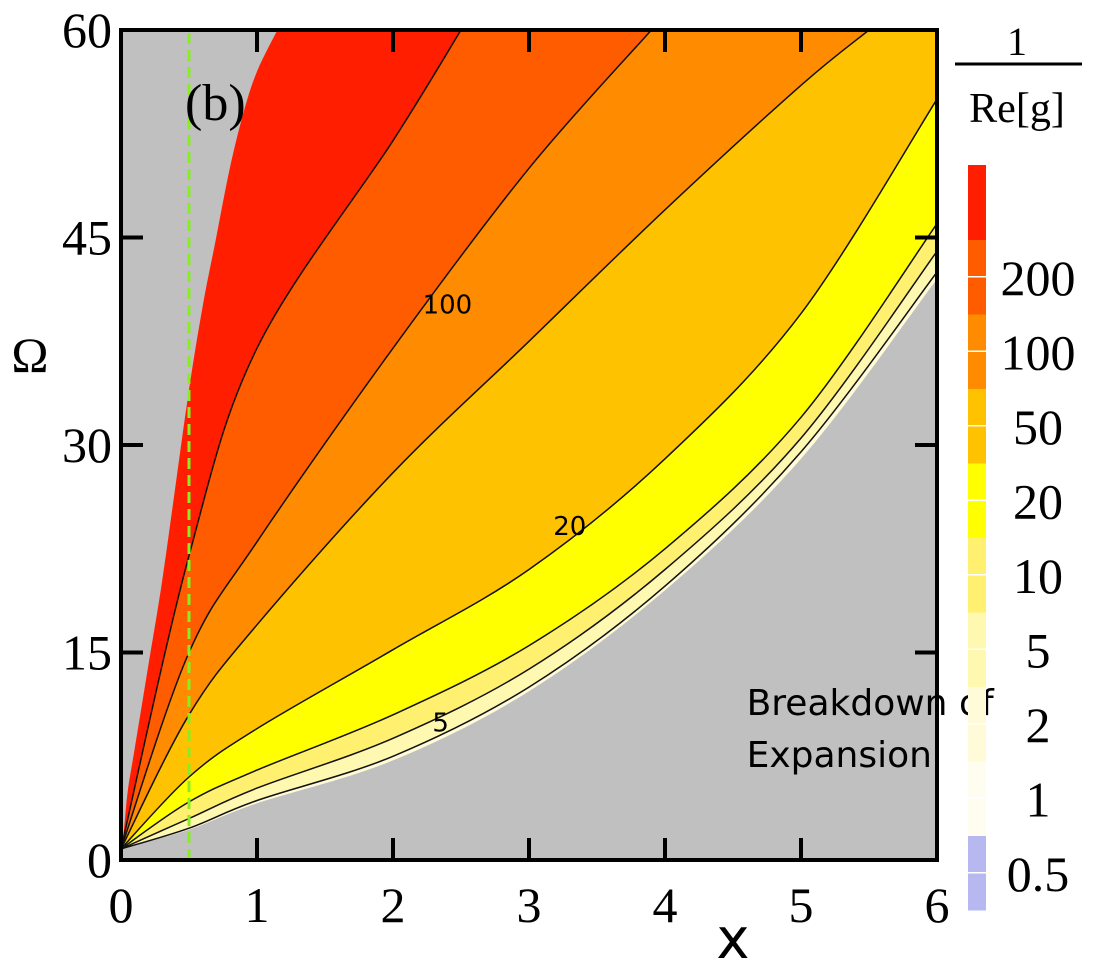 The width and height of the screenshot is (1100, 961). What do you see at coordinates (215, 103) in the screenshot?
I see `panel-label: (b)` at bounding box center [215, 103].